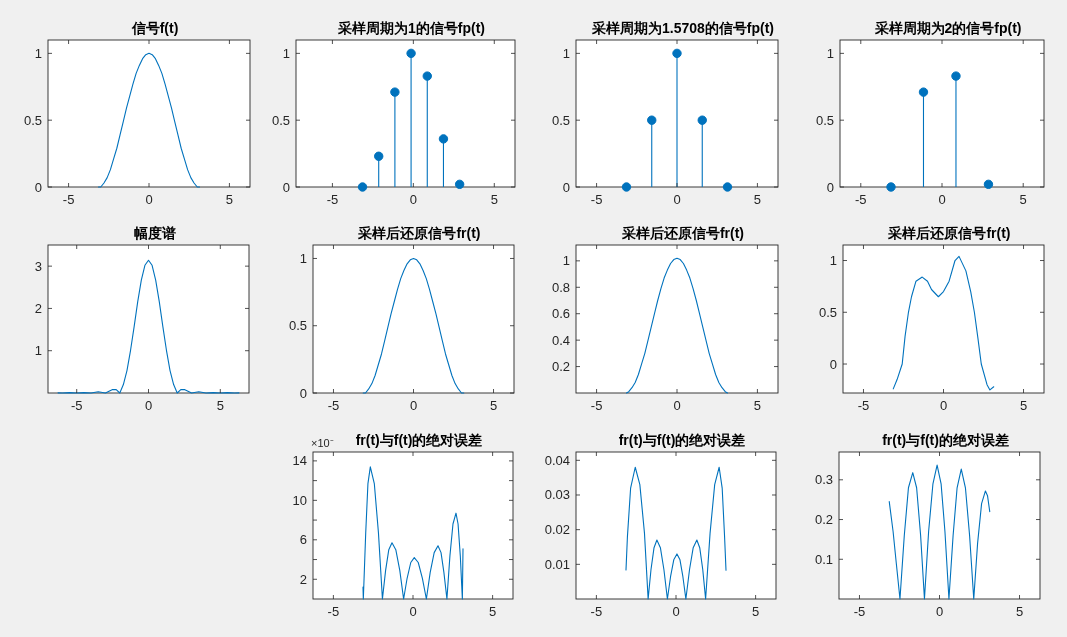 This screenshot has width=1067, height=637. I want to click on y-tick-label: 0.01, so click(557, 564).